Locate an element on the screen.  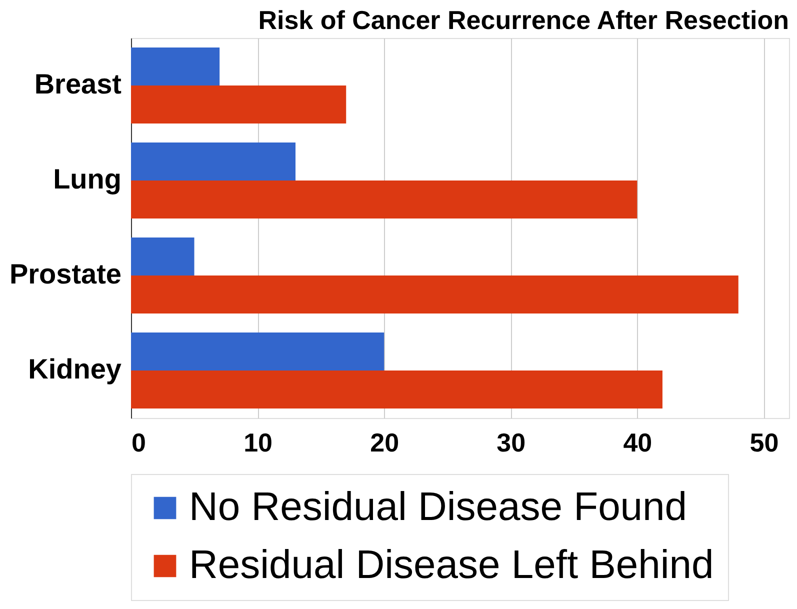
y-tick-label: Prostate is located at coordinates (65, 274).